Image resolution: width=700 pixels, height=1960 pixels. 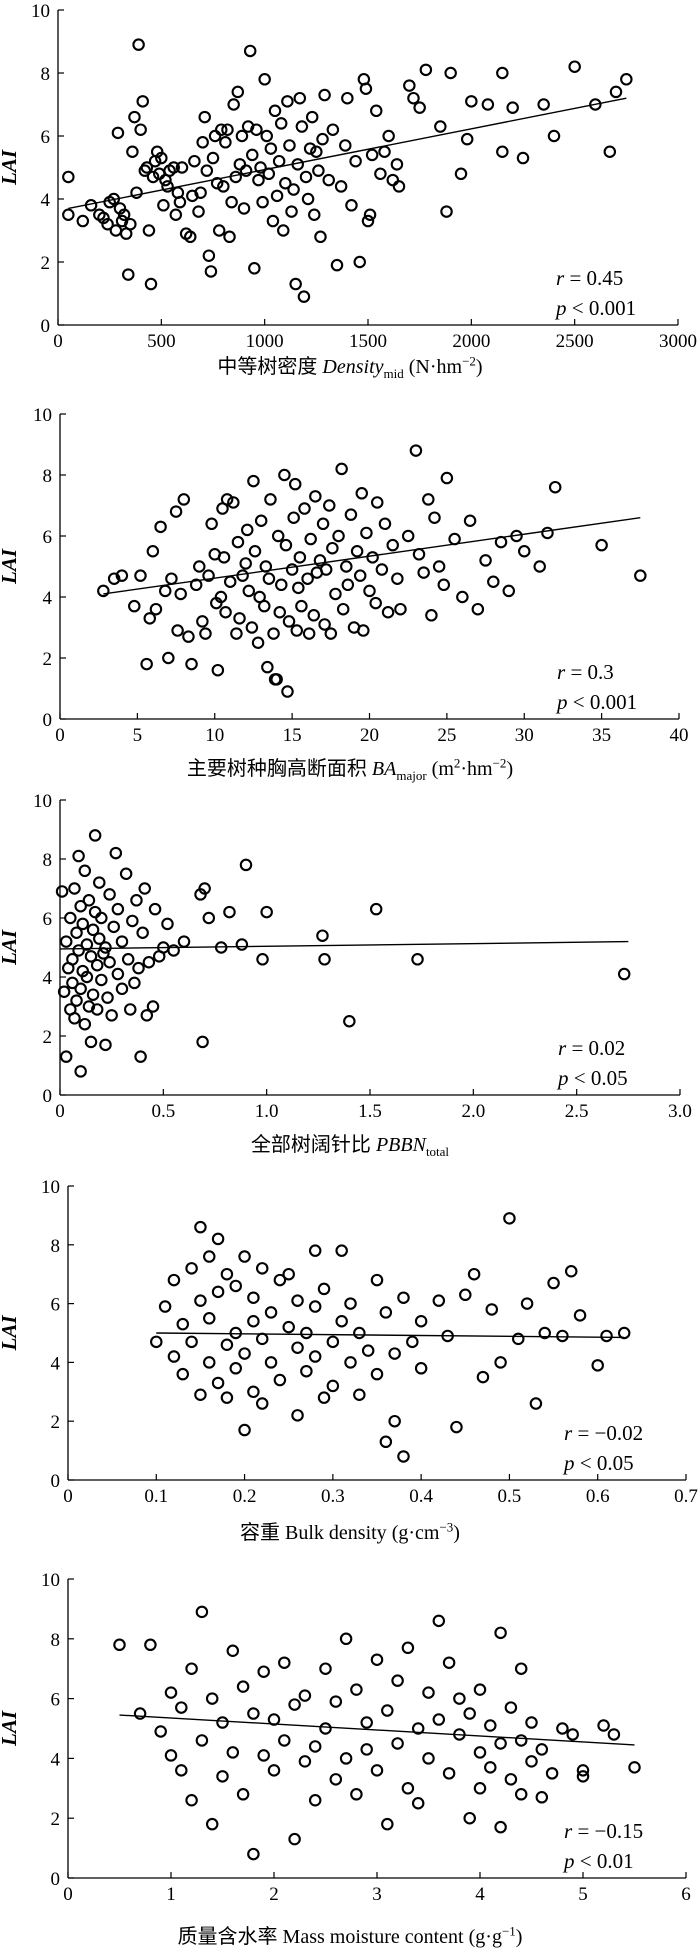 What do you see at coordinates (446, 735) in the screenshot?
I see `x-tick-label: 25` at bounding box center [446, 735].